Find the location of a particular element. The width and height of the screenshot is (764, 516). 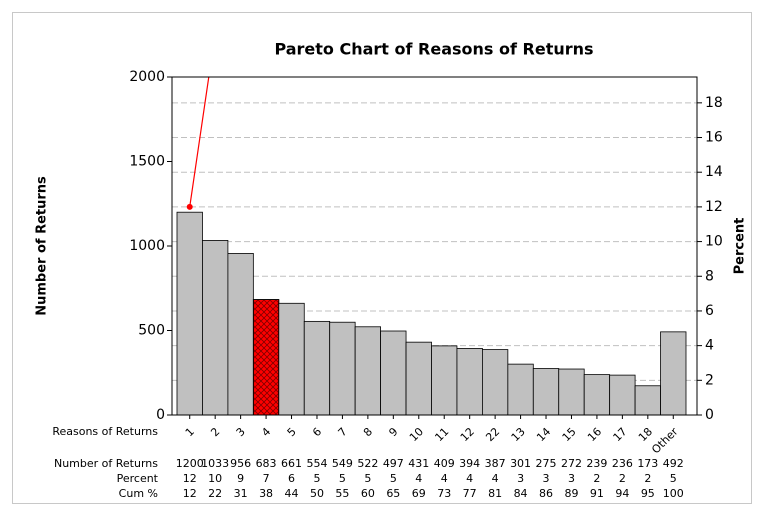

y-tick-label: 0 is located at coordinates (160, 415).